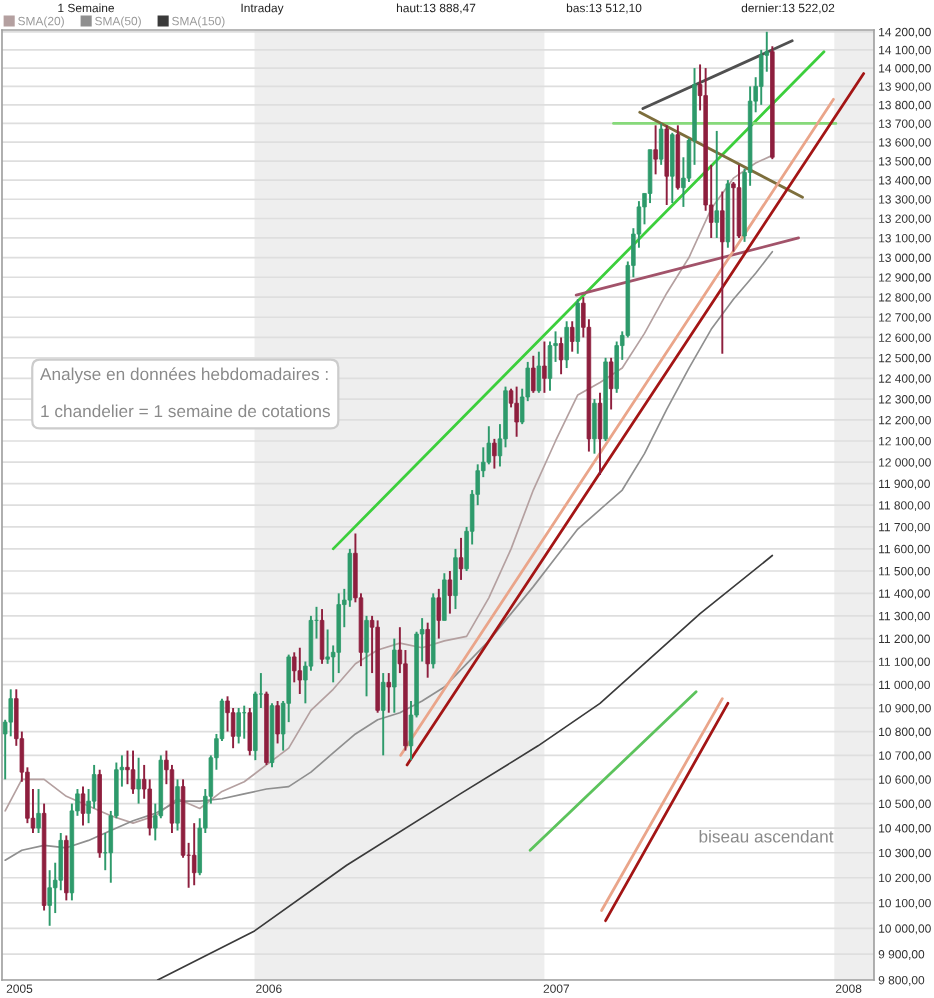 Image resolution: width=934 pixels, height=998 pixels. What do you see at coordinates (766, 836) in the screenshot?
I see `annotation: biseau ascendant` at bounding box center [766, 836].